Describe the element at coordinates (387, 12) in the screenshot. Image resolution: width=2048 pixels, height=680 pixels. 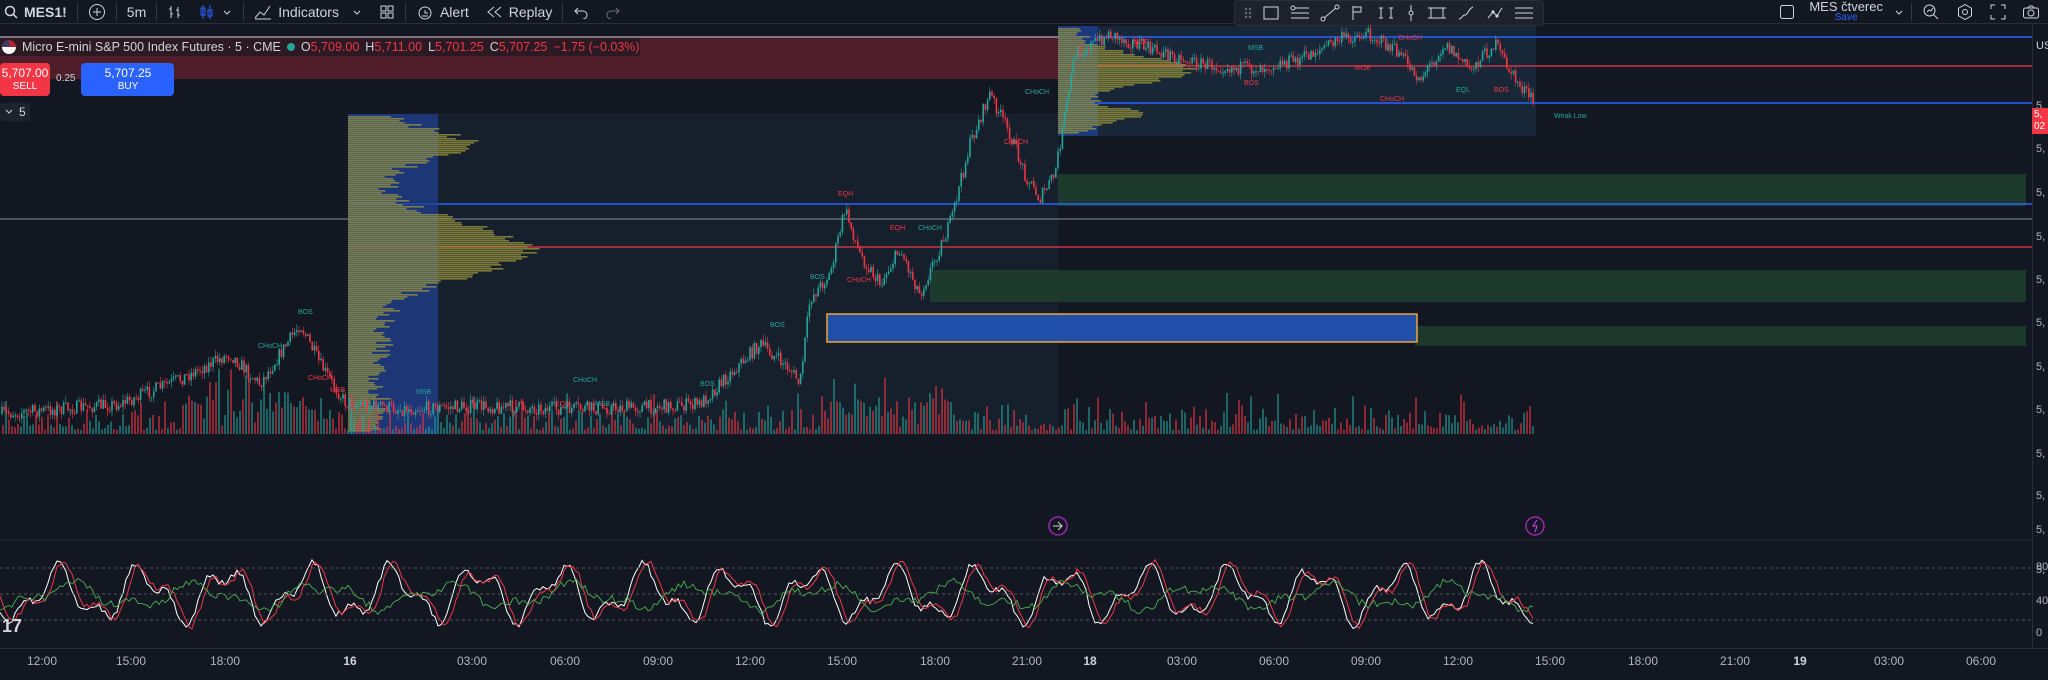
I see `layouts-button` at that location.